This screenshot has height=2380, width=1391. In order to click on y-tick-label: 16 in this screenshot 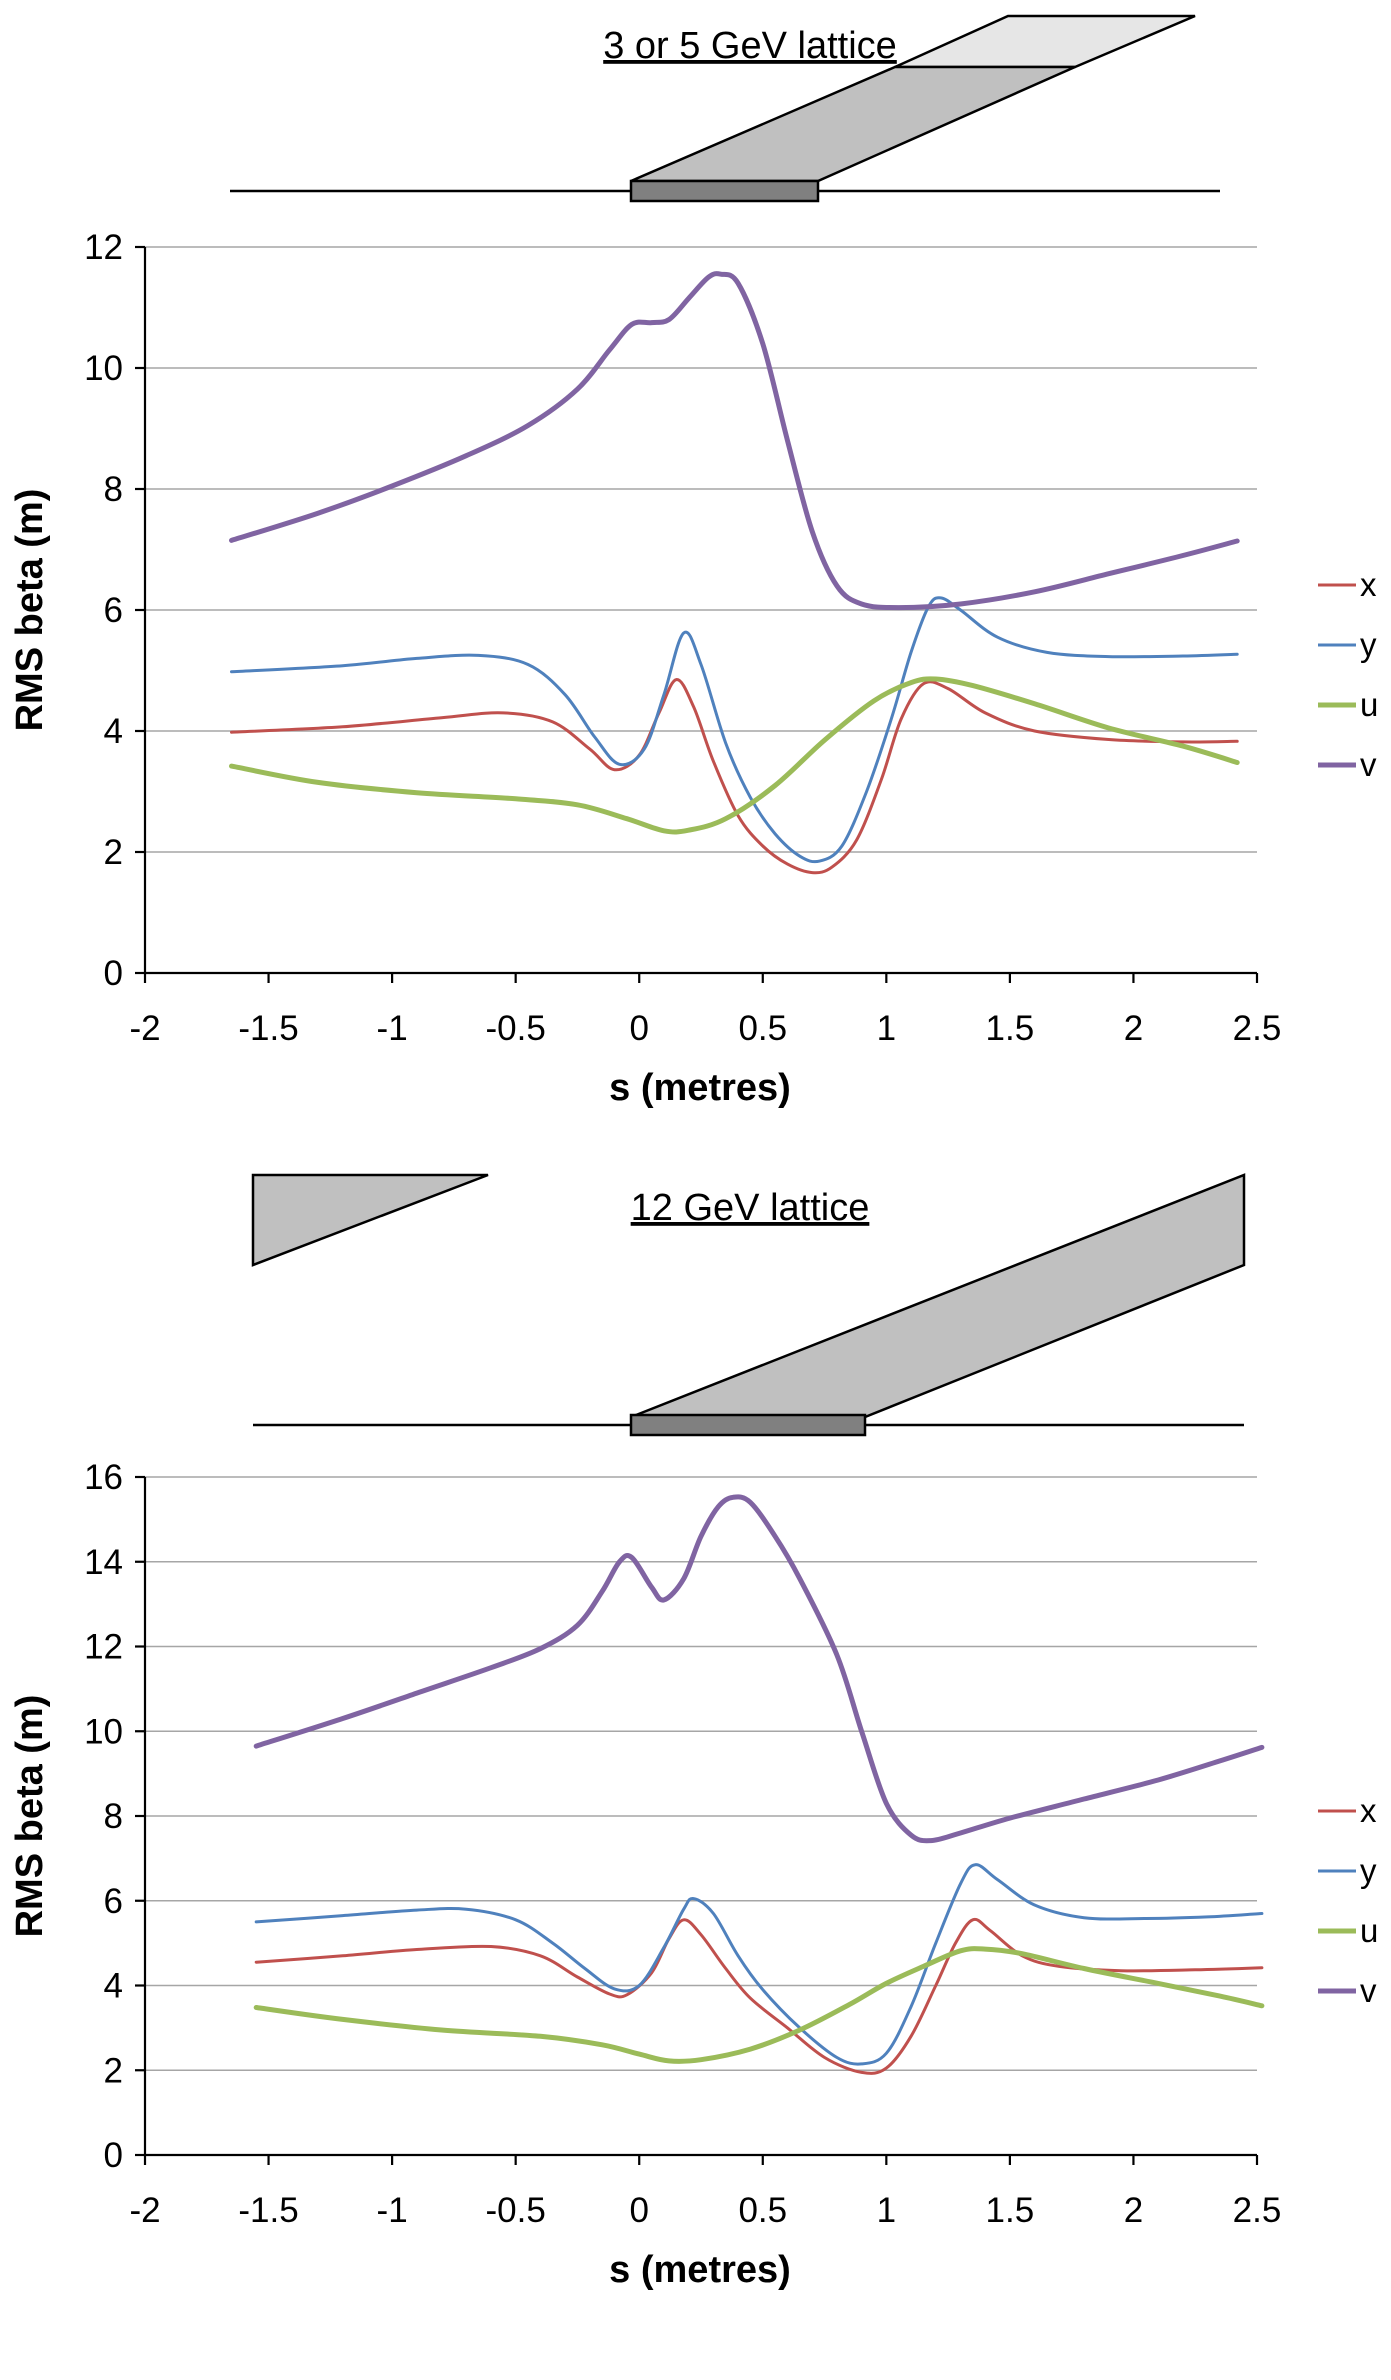, I will do `click(103, 1477)`.